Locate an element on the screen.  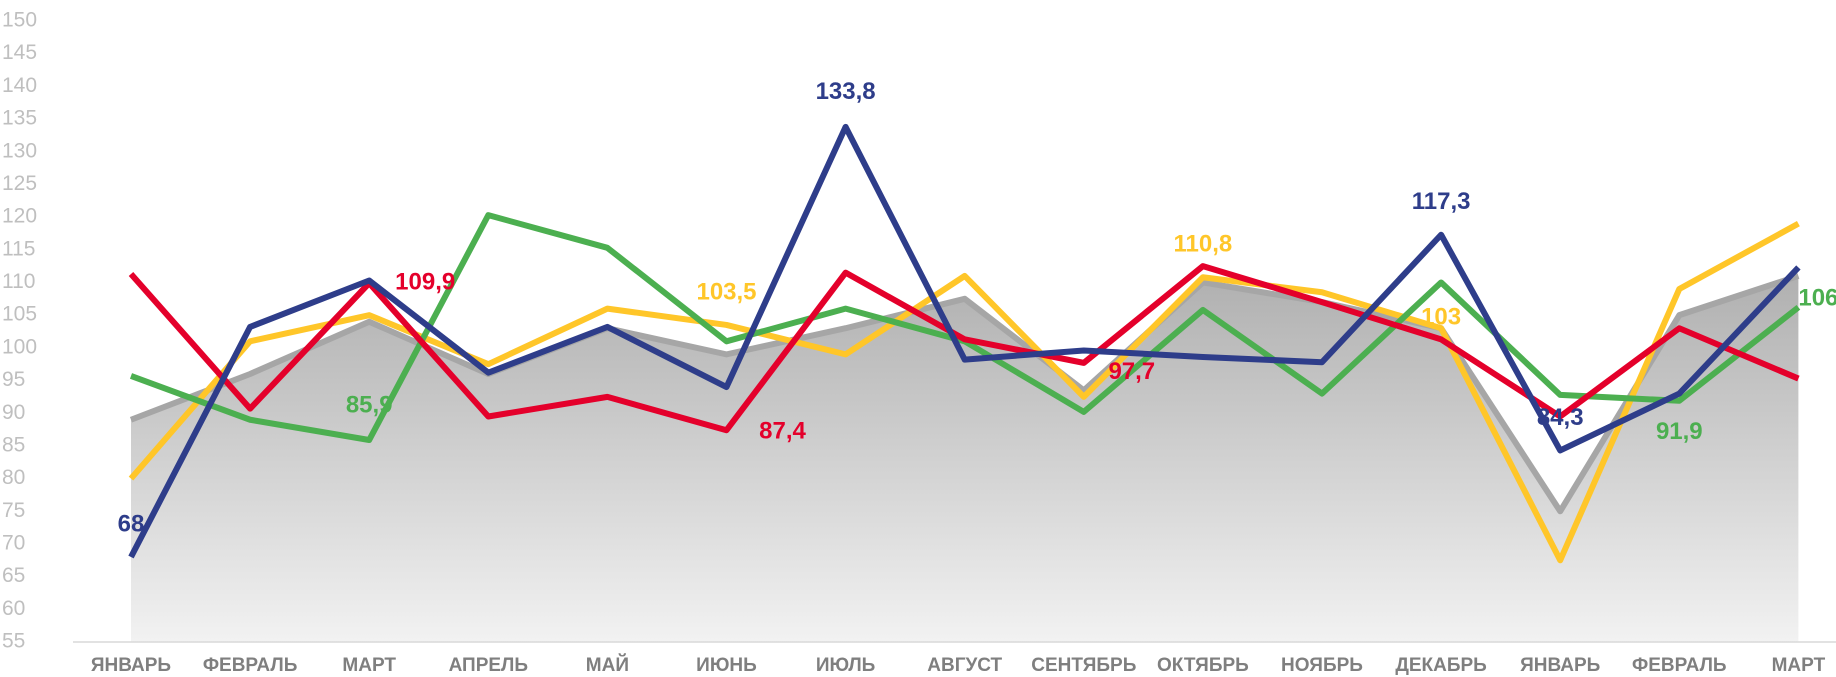
data-label: 97,7 is located at coordinates (1131, 371).